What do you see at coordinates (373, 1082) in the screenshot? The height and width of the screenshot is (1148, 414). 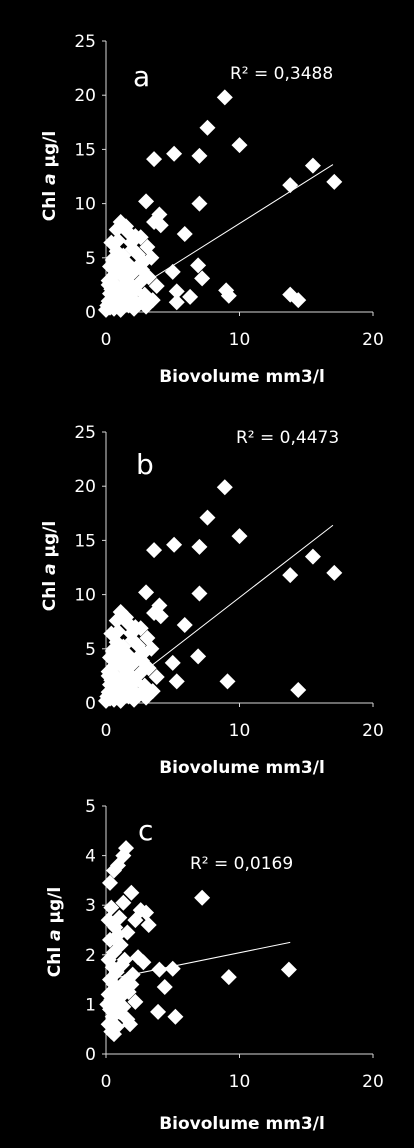 I see `x-tick-label-c: 20` at bounding box center [373, 1082].